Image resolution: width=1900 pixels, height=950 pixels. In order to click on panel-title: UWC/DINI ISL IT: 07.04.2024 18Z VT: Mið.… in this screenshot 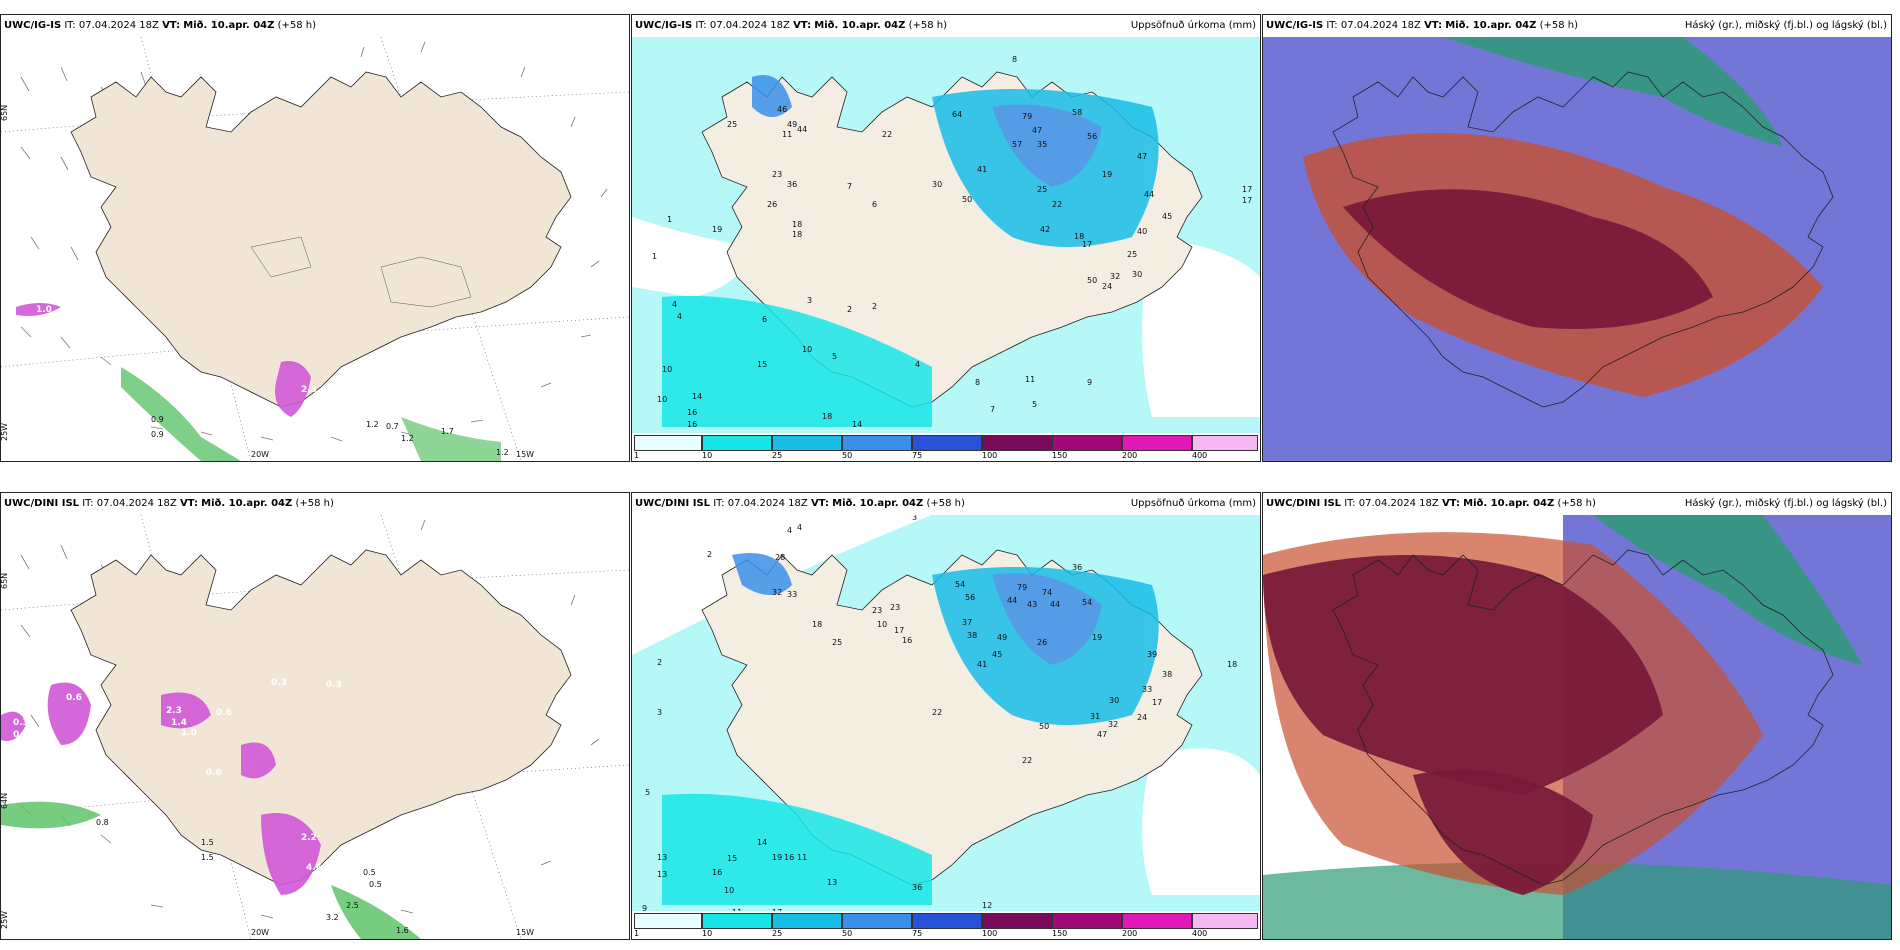, I will do `click(946, 504)`.